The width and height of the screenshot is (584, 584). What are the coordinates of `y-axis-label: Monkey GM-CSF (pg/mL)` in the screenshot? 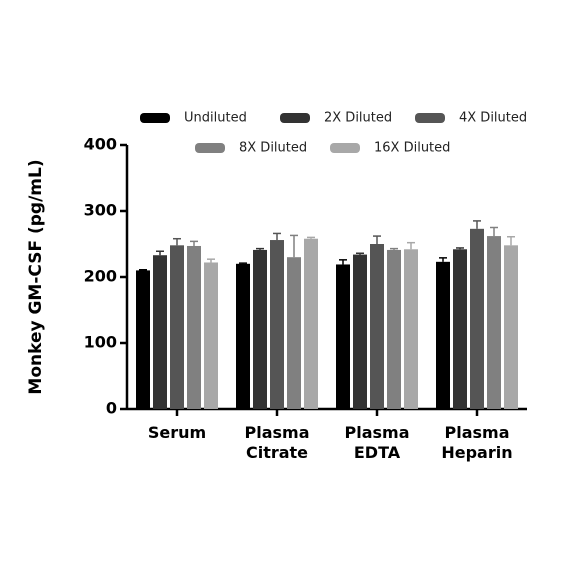 It's located at (36, 276).